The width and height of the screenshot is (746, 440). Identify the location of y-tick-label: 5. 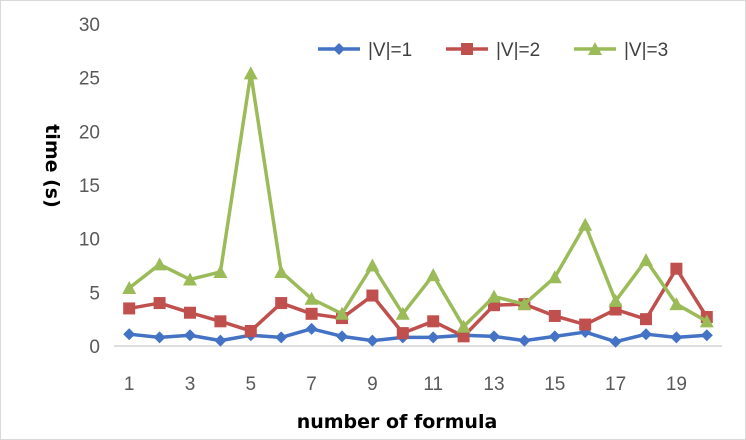
(94, 293).